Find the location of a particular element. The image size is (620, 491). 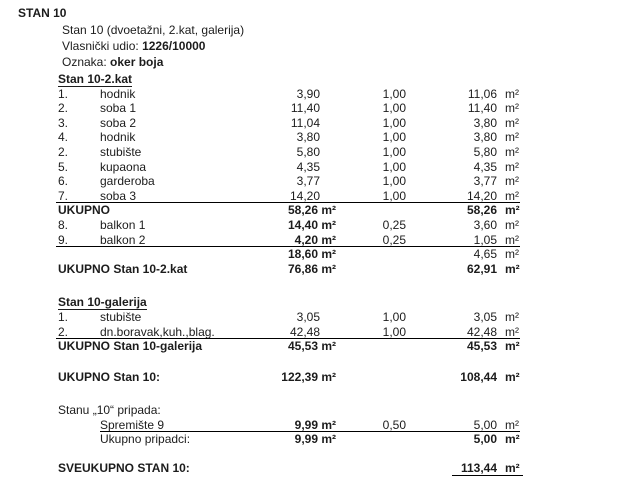

value-computed: 3,60 is located at coordinates (485, 224).